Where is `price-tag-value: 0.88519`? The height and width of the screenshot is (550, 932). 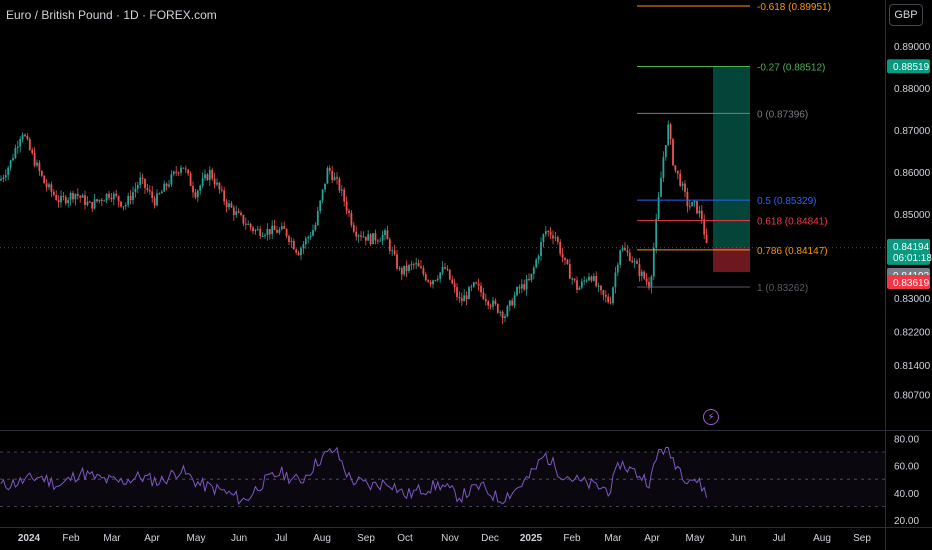 price-tag-value: 0.88519 is located at coordinates (911, 67).